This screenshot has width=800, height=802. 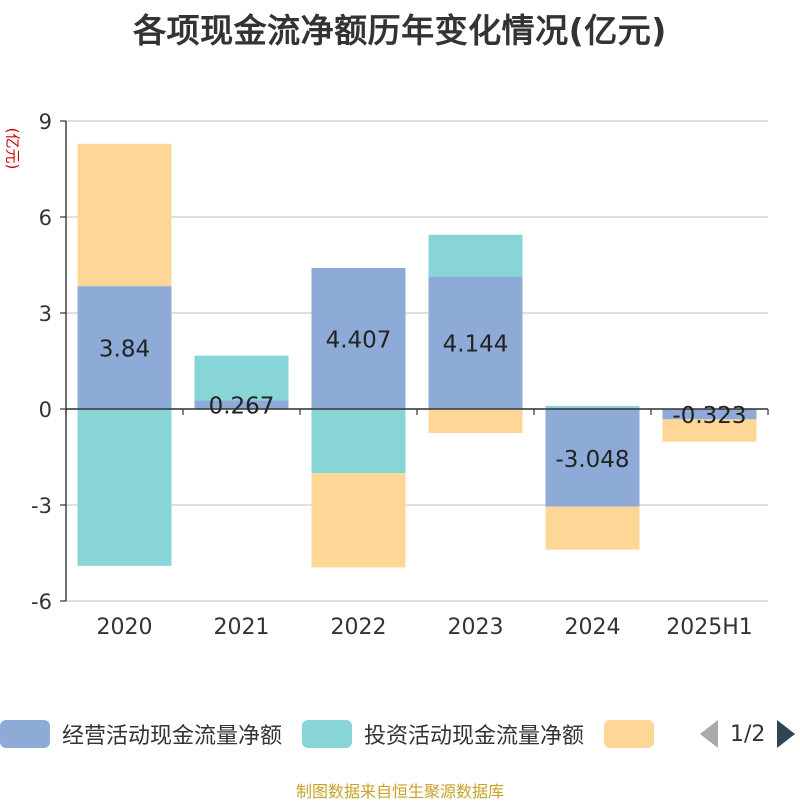 I want to click on x-tick-label-2024: 2024, so click(x=593, y=627).